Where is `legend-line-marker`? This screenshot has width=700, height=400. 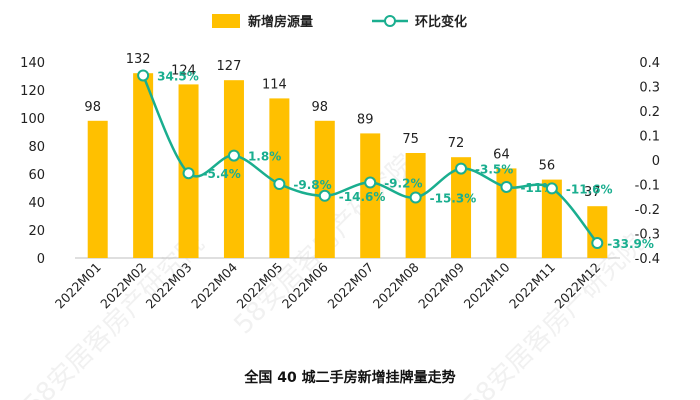 legend-line-marker is located at coordinates (390, 21).